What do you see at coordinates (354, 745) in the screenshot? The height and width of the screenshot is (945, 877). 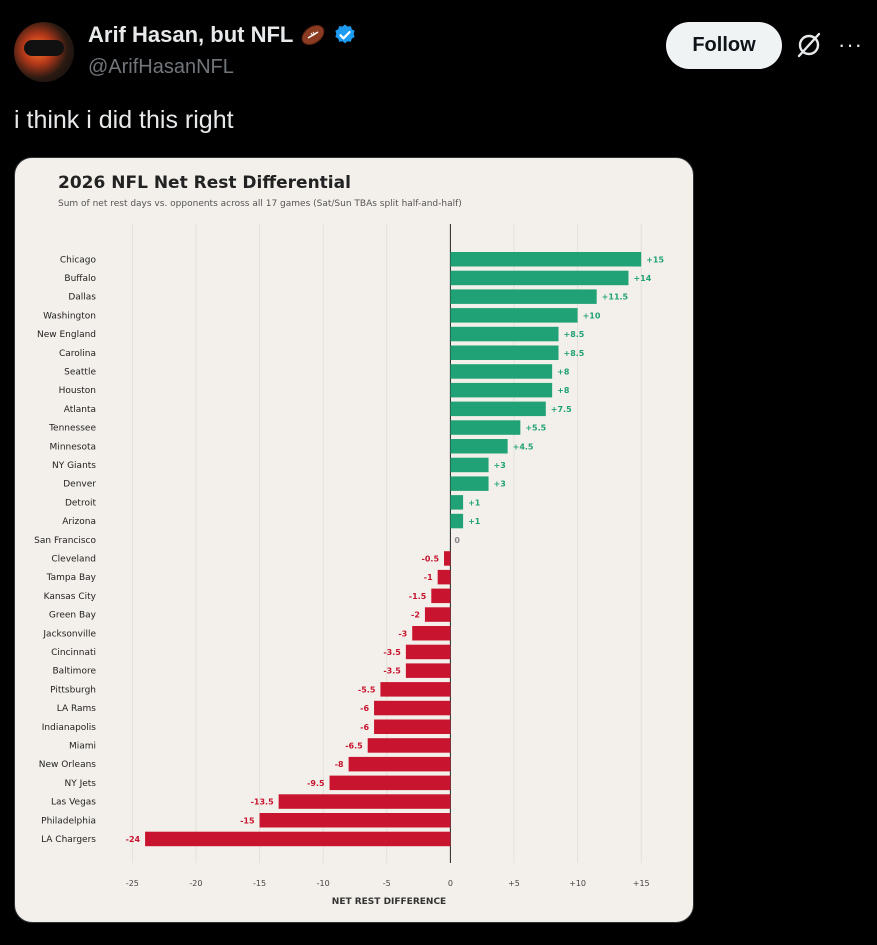 I see `value-label: -6.5` at bounding box center [354, 745].